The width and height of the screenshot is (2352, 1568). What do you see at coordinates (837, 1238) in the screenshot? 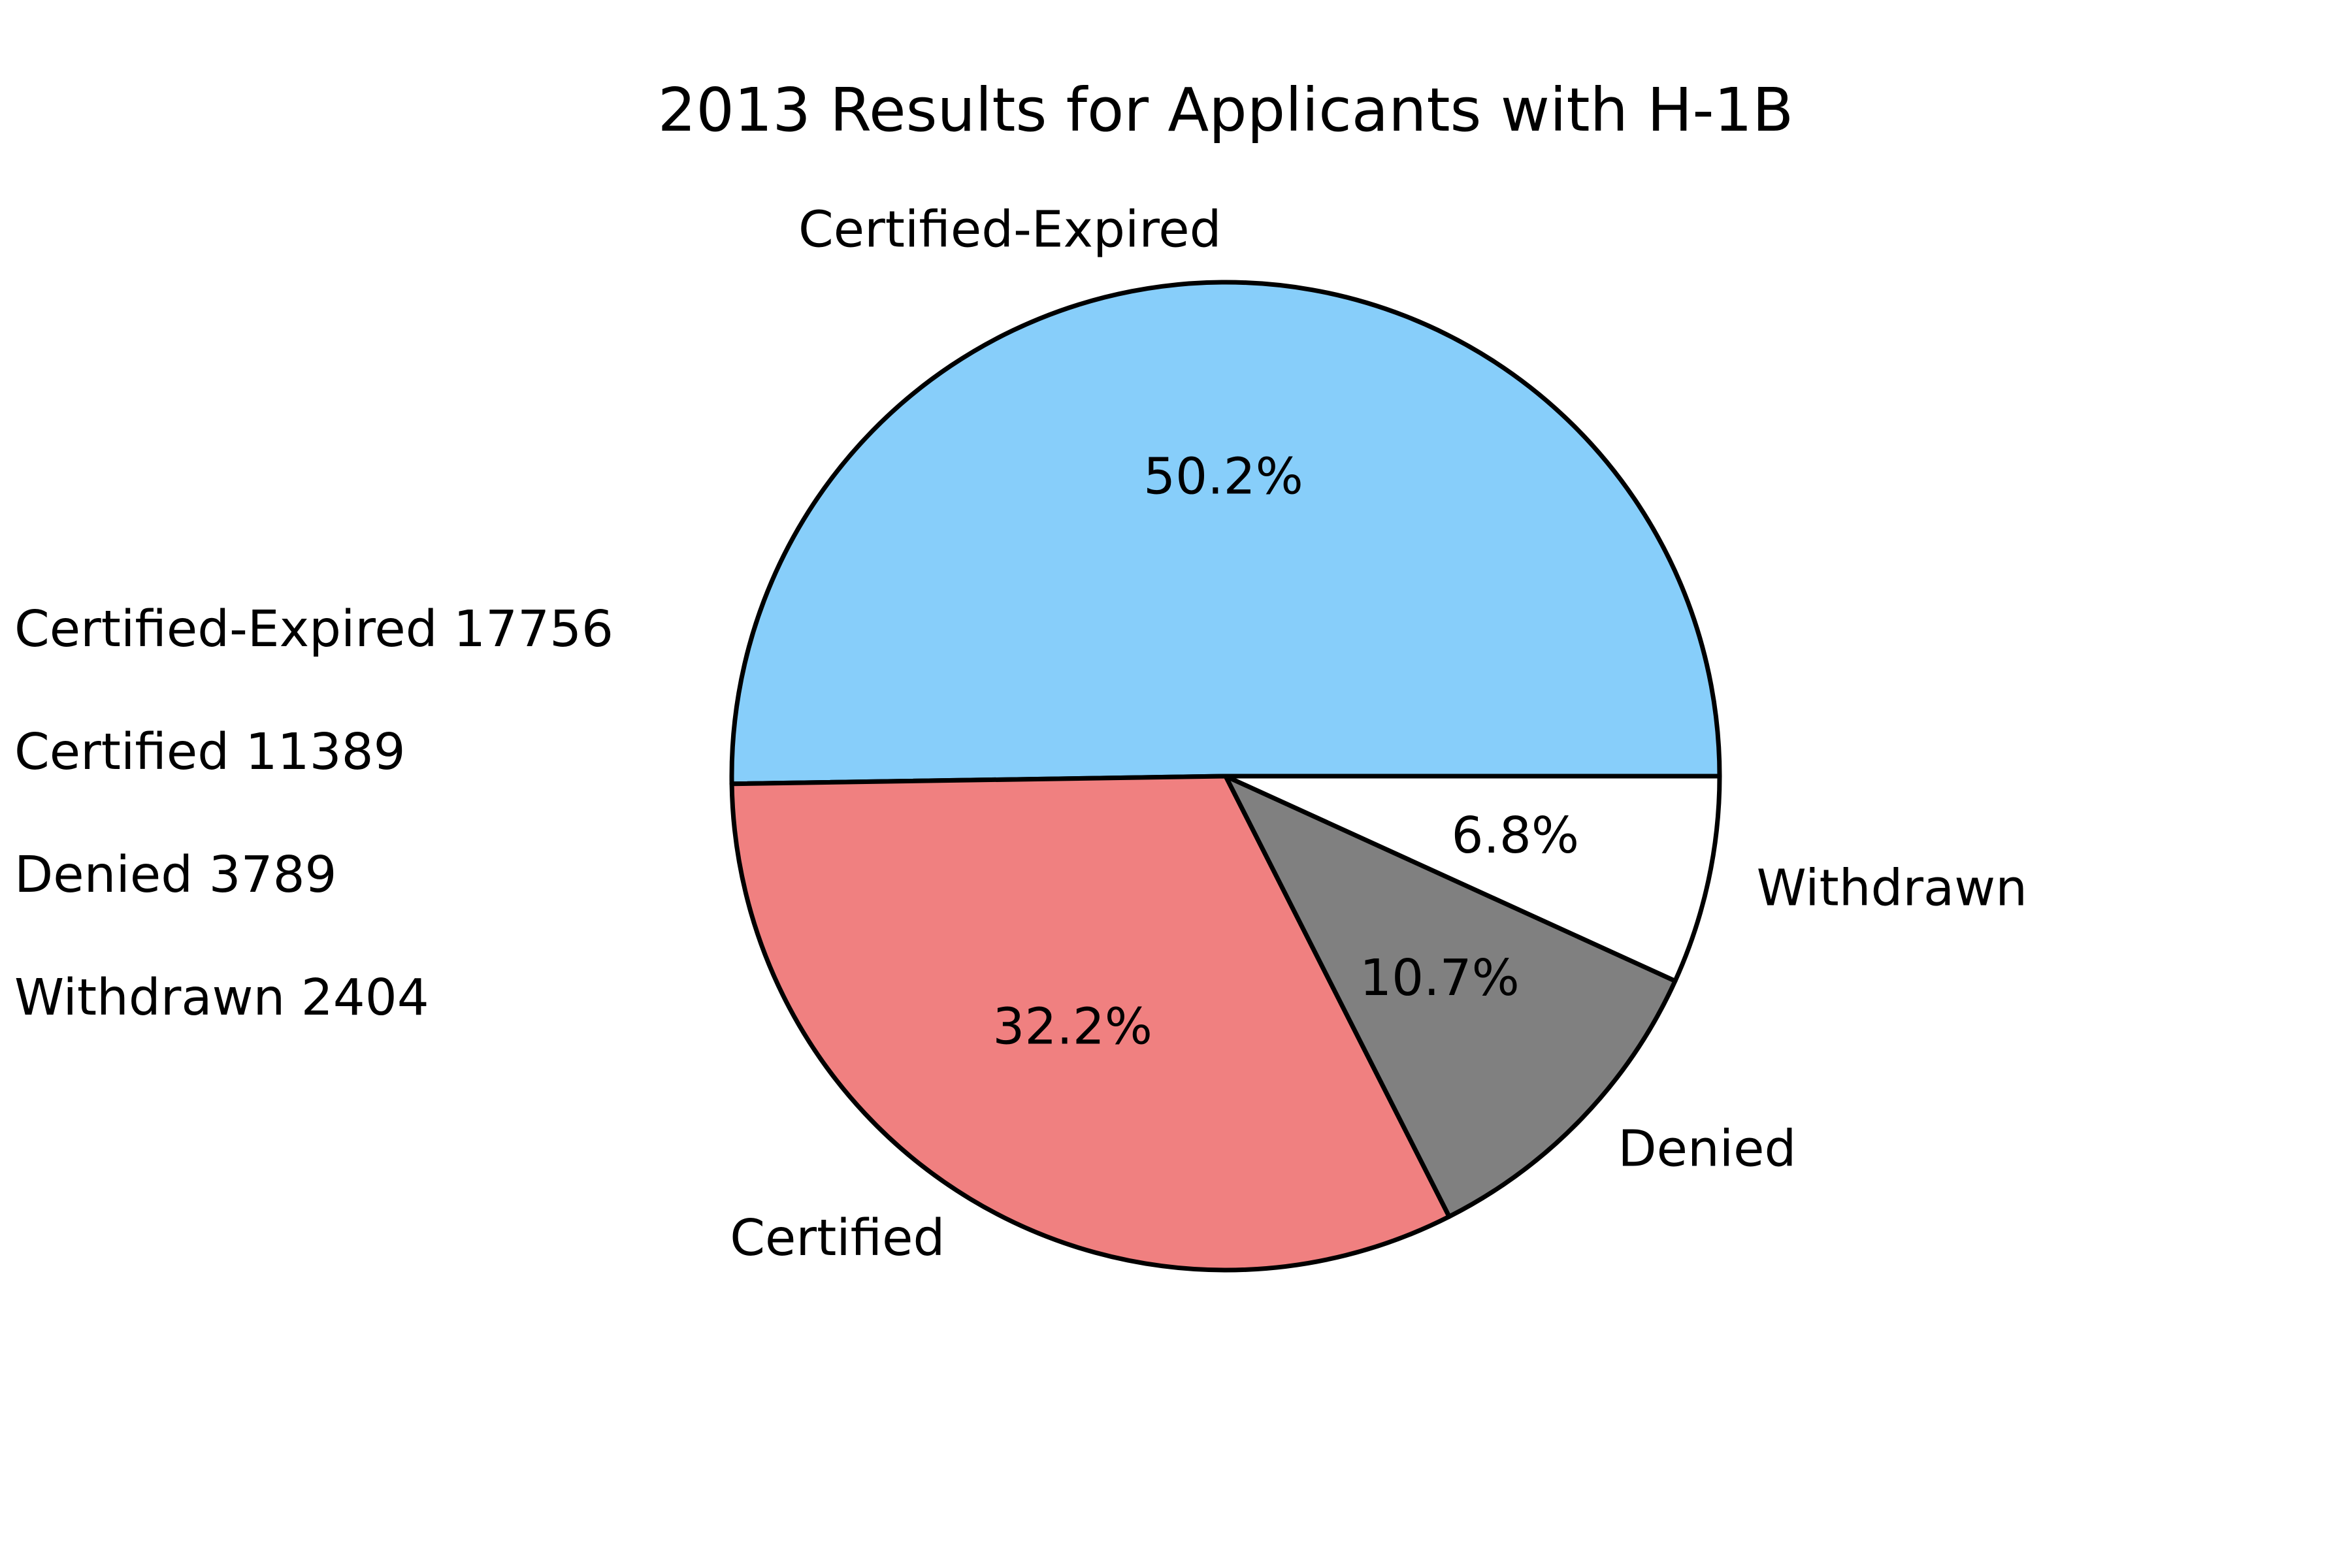
I see `slice-label-certified: Certified` at bounding box center [837, 1238].